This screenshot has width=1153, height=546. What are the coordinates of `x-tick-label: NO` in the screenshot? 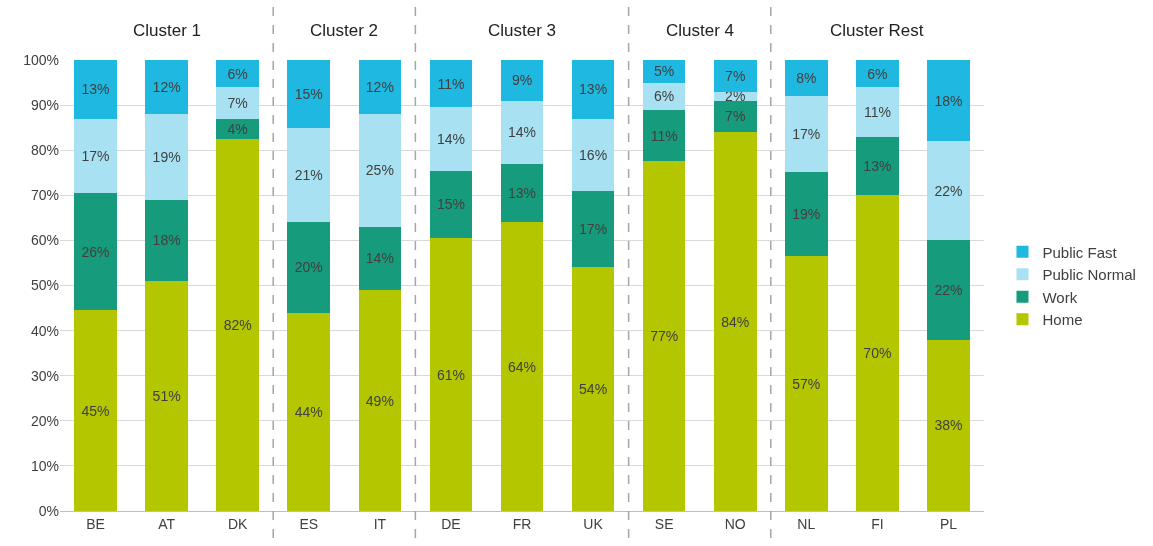 It's located at (735, 523).